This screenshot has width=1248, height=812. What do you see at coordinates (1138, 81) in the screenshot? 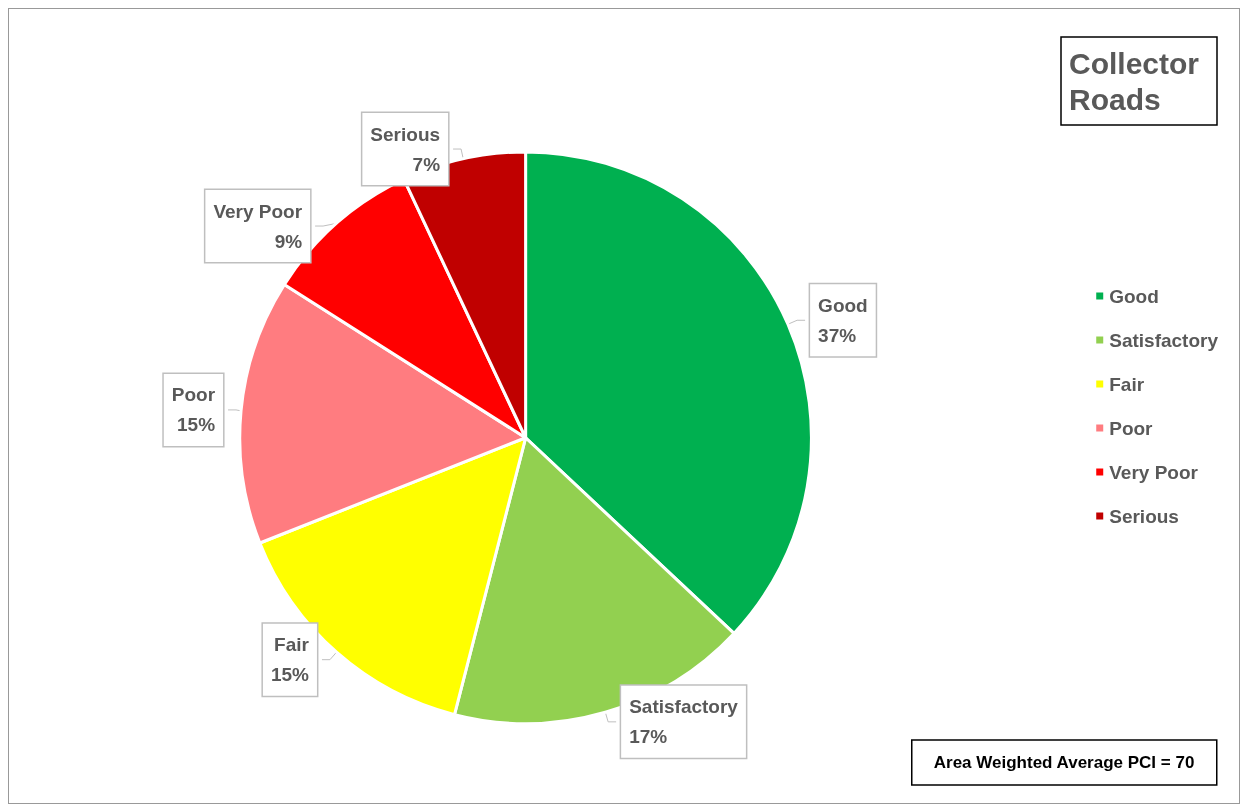
I see `chart-title: Collector Roads` at bounding box center [1138, 81].